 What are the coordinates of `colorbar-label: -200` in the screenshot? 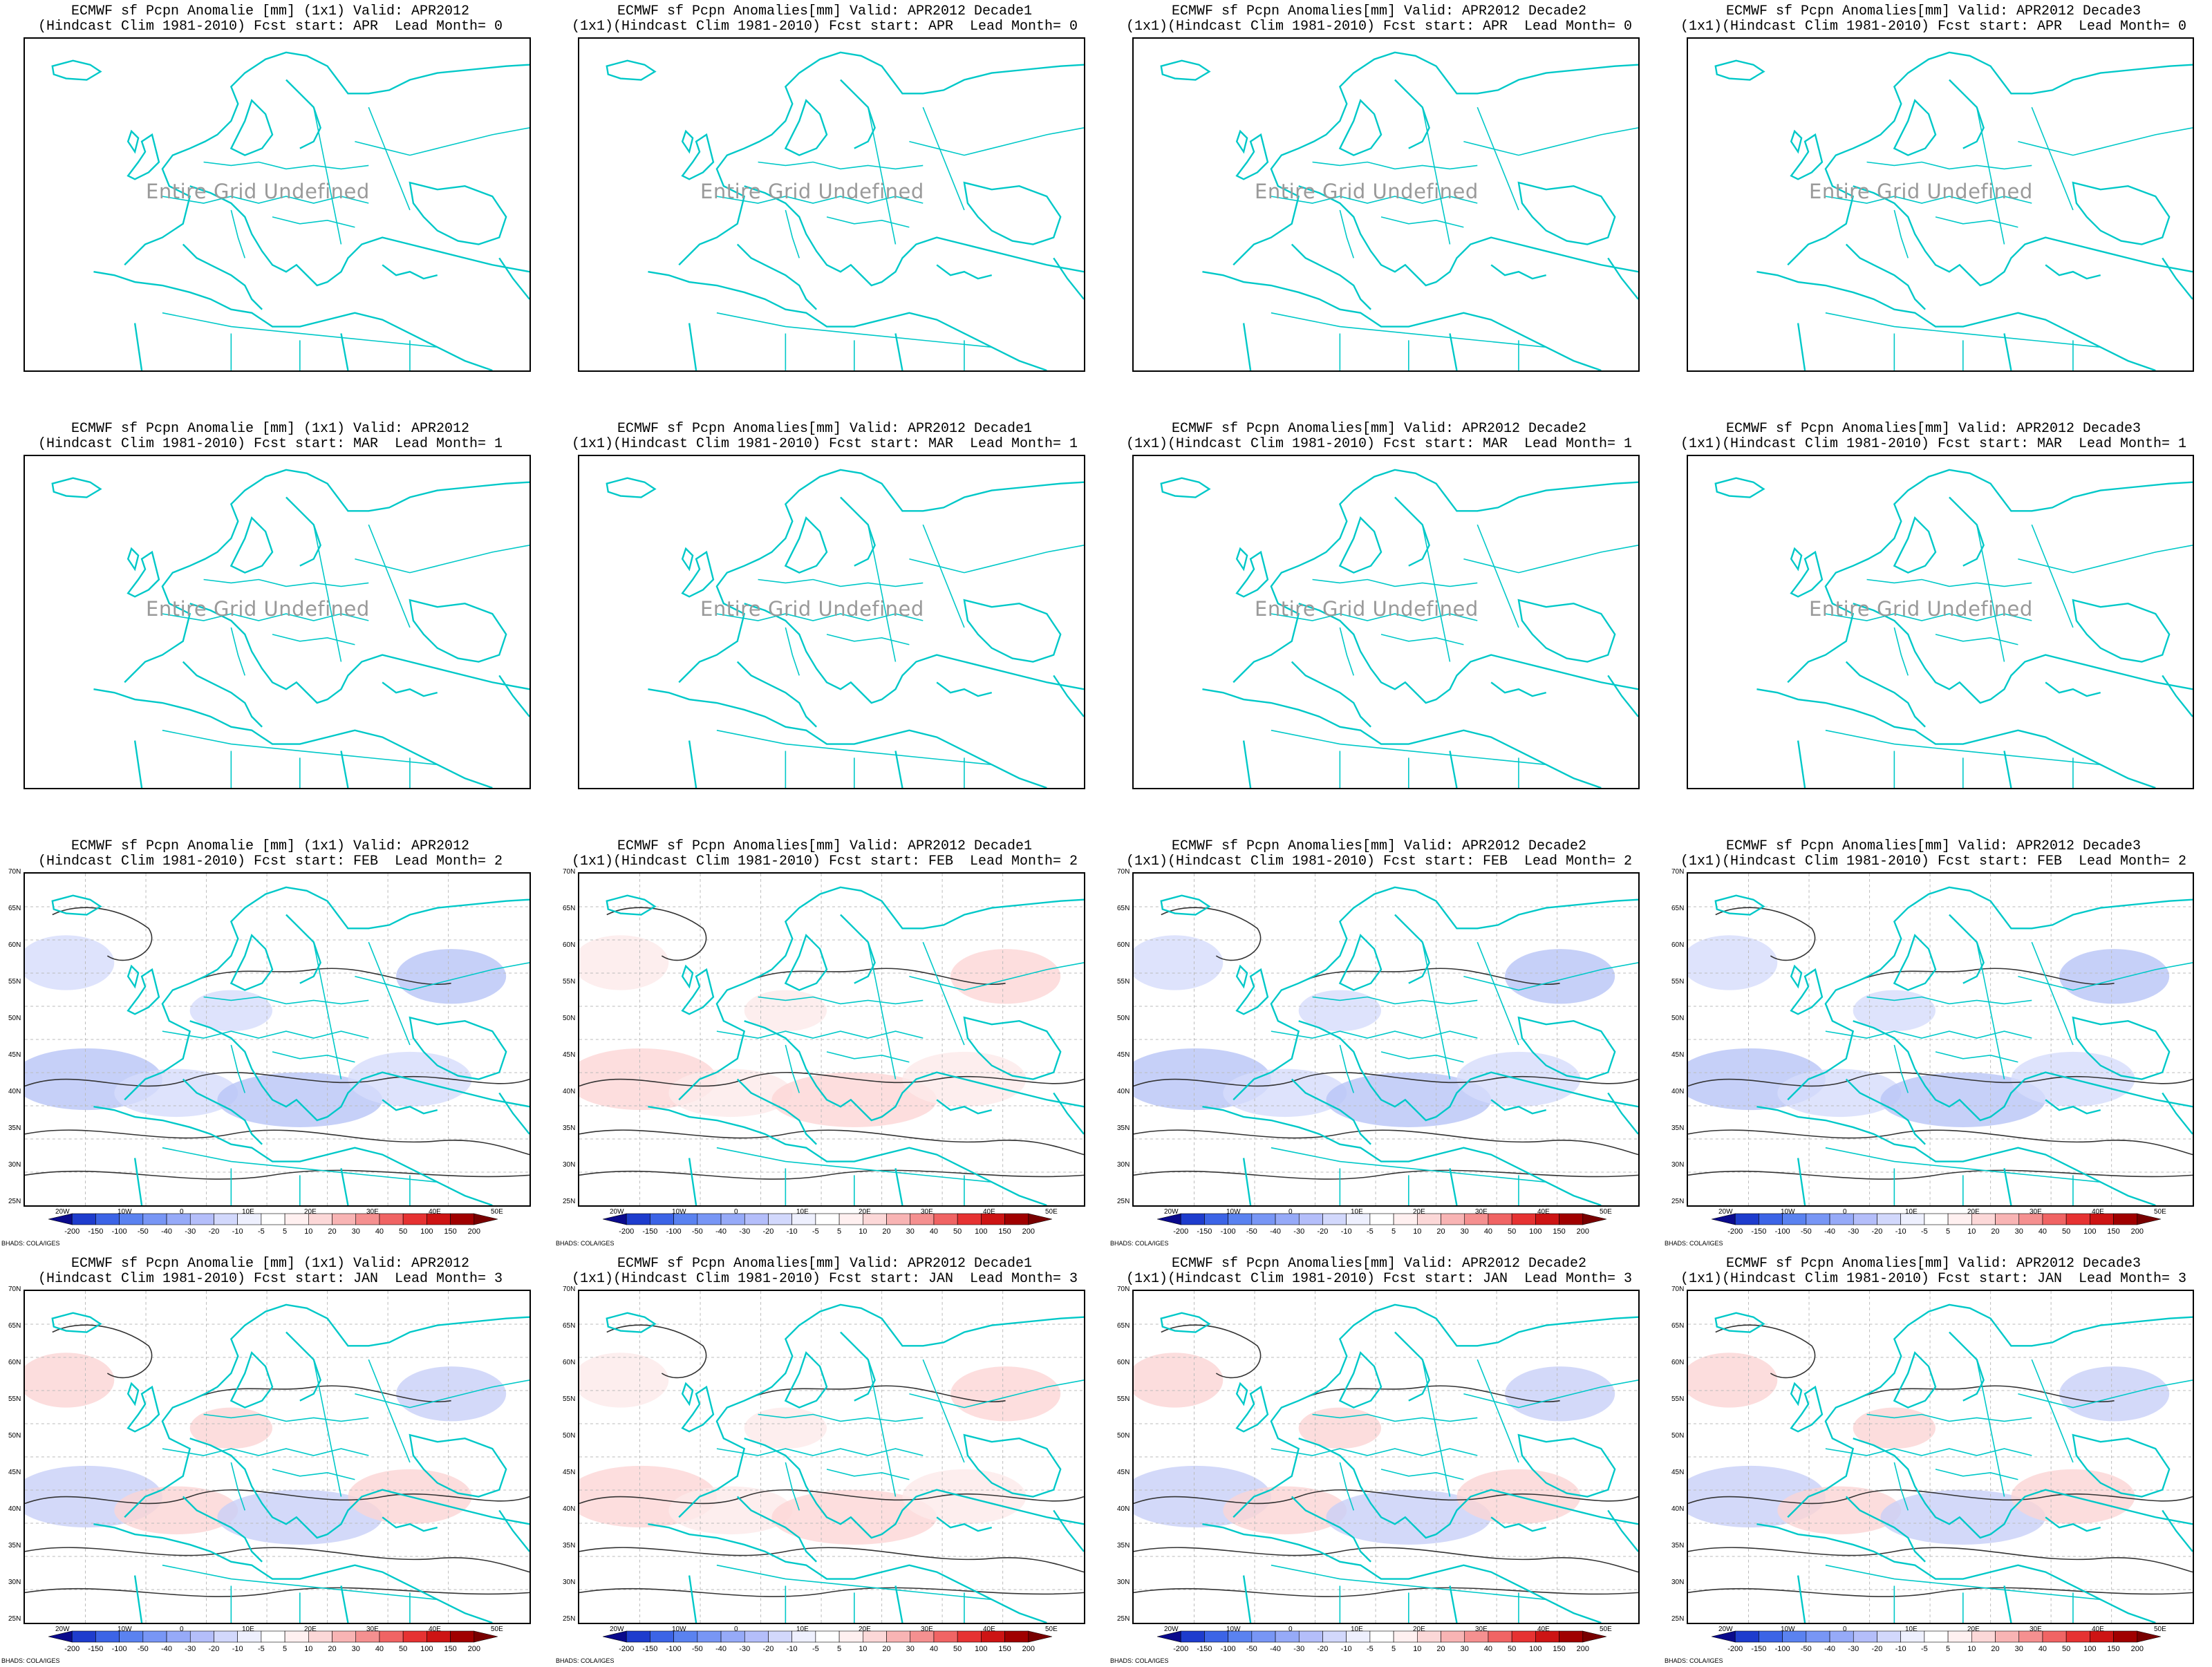 It's located at (72, 1231).